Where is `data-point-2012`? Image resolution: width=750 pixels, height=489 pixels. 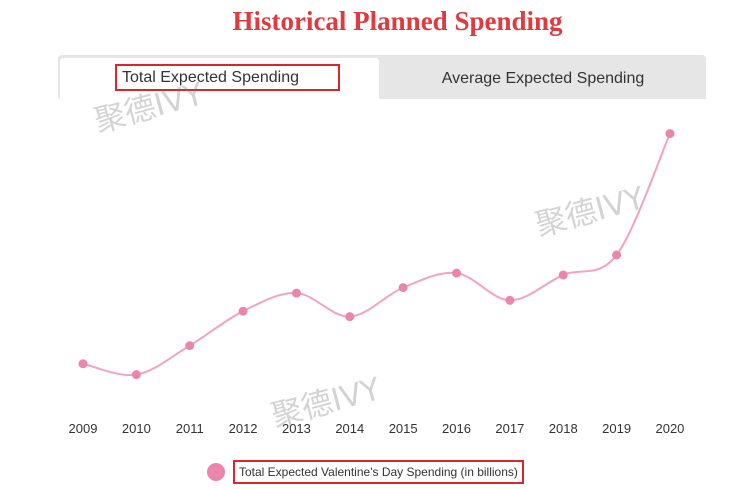 data-point-2012 is located at coordinates (243, 311).